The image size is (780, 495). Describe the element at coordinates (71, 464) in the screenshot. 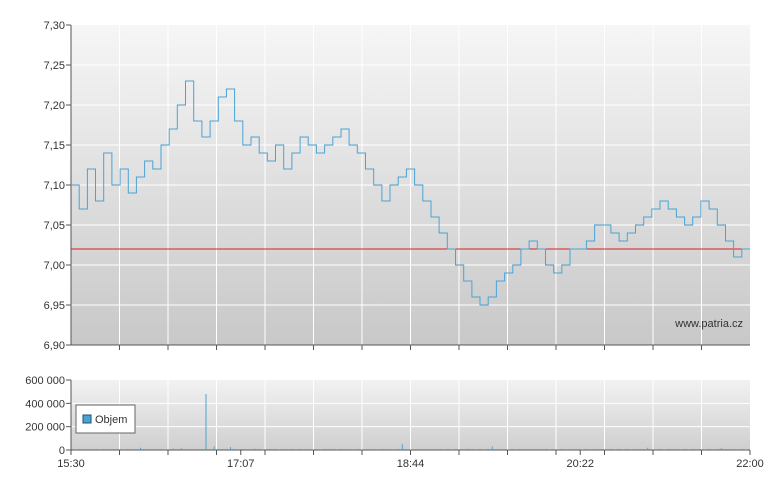

I see `x-tick-label: 15:30` at that location.